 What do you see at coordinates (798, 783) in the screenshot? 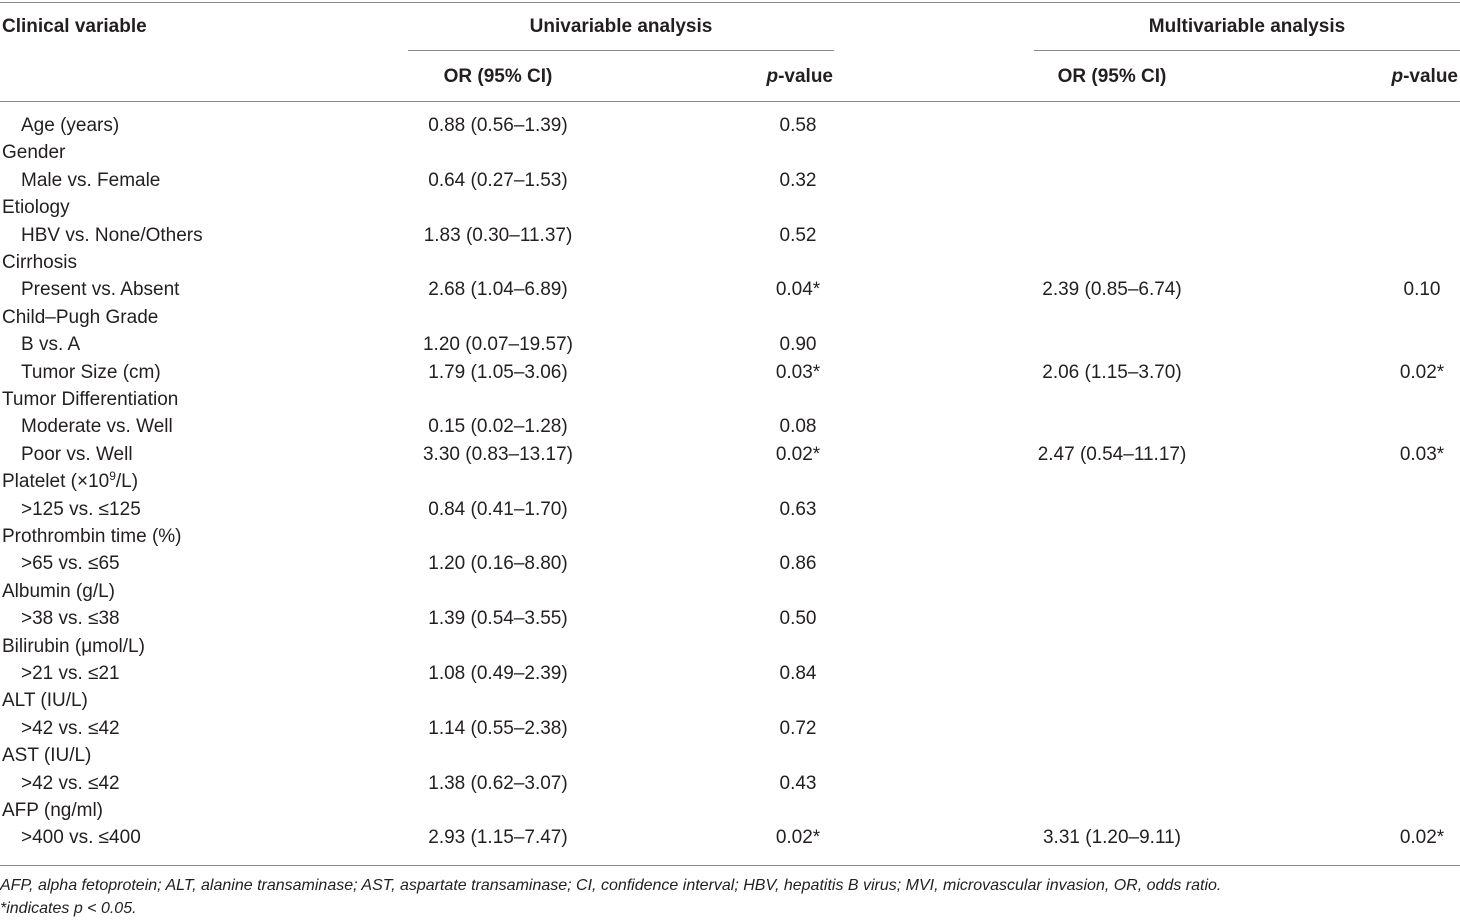
I see `cell-uni-p-value: 0.43` at bounding box center [798, 783].